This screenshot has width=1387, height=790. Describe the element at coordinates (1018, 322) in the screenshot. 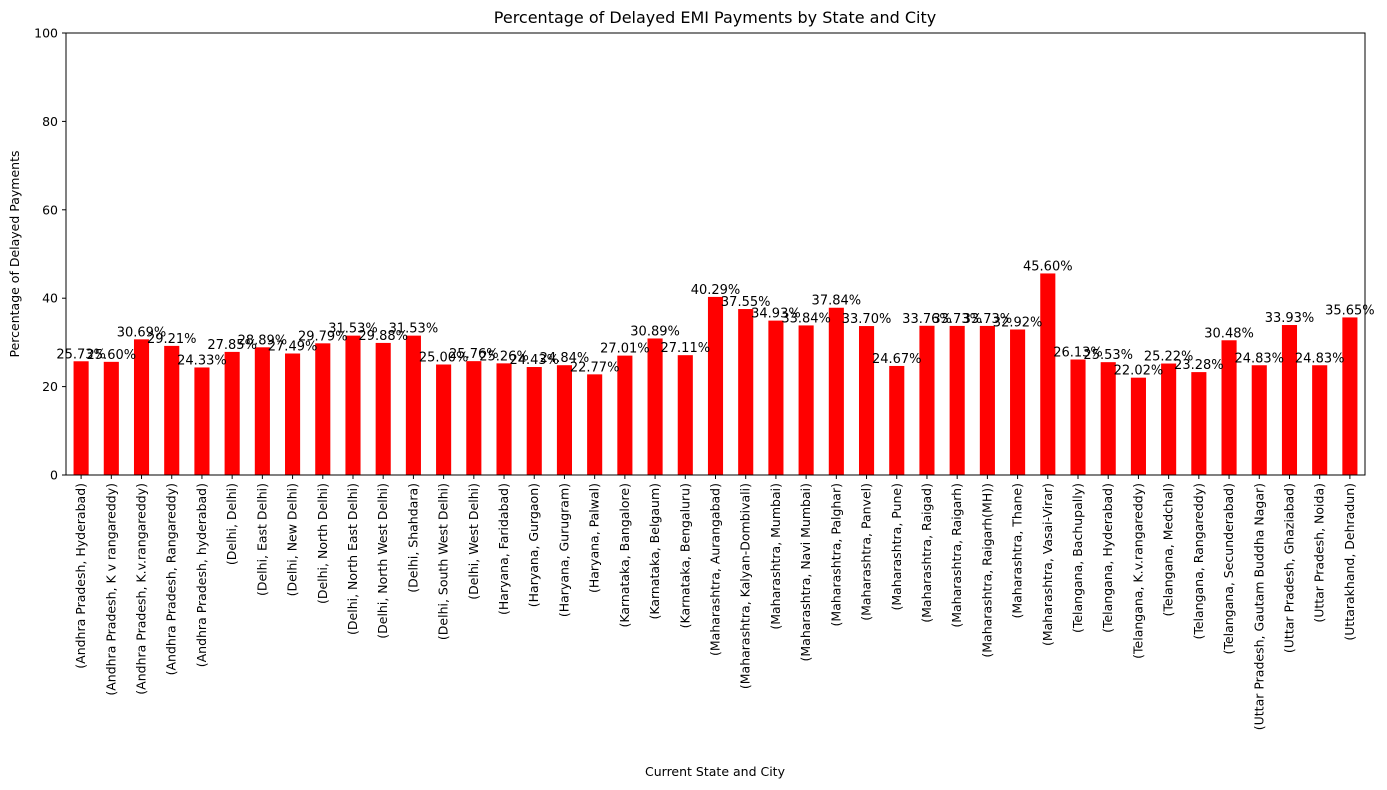

I see `data-label: 32.92%` at that location.